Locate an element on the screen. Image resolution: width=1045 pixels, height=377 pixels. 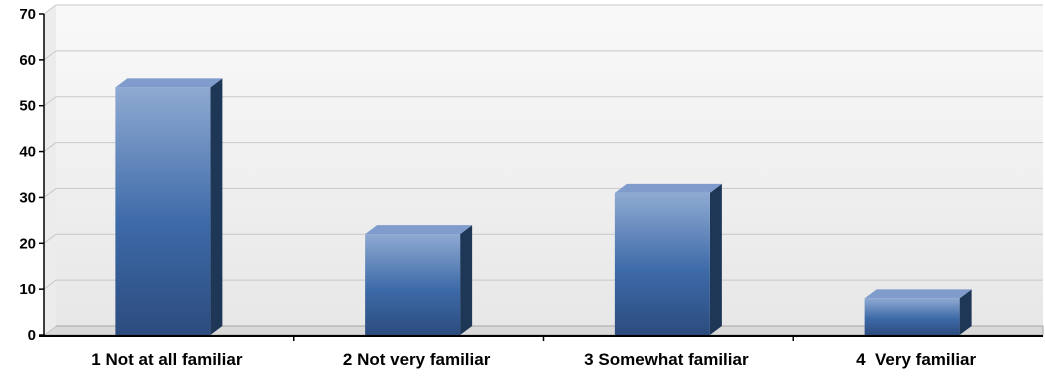
x-tick-label: 1 Not at all familiar is located at coordinates (167, 359).